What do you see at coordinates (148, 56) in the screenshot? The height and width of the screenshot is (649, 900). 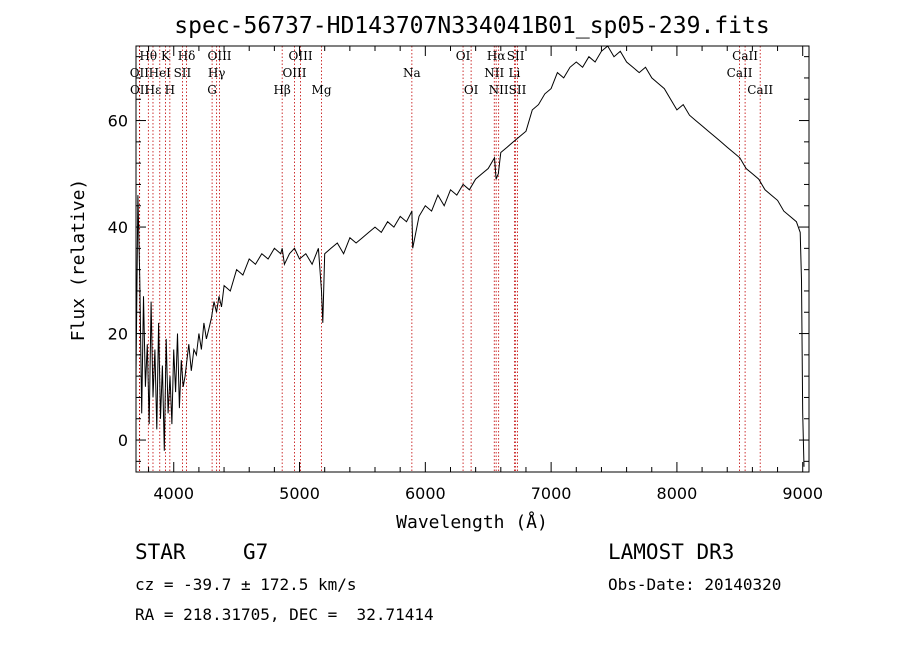 I see `spectral-line-label: Hθ` at bounding box center [148, 56].